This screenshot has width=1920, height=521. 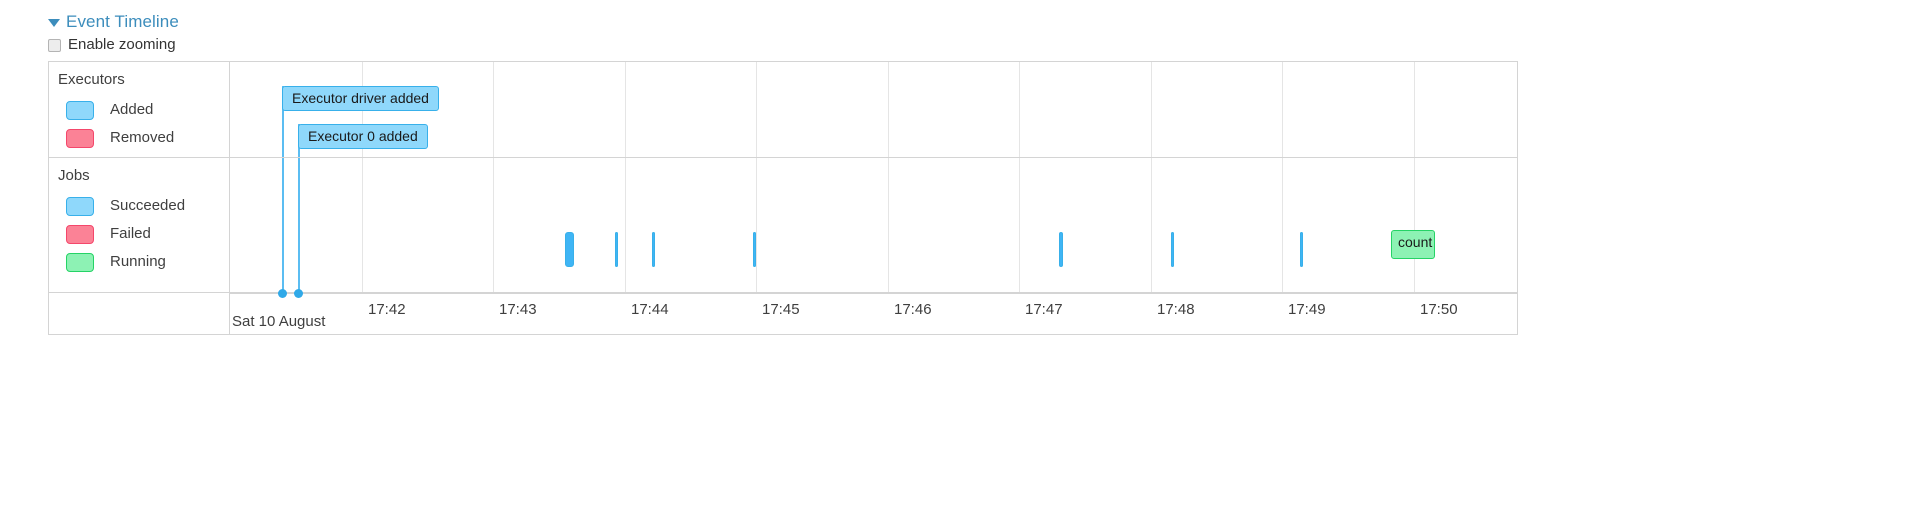 I want to click on event-dot-driver, so click(x=282, y=293).